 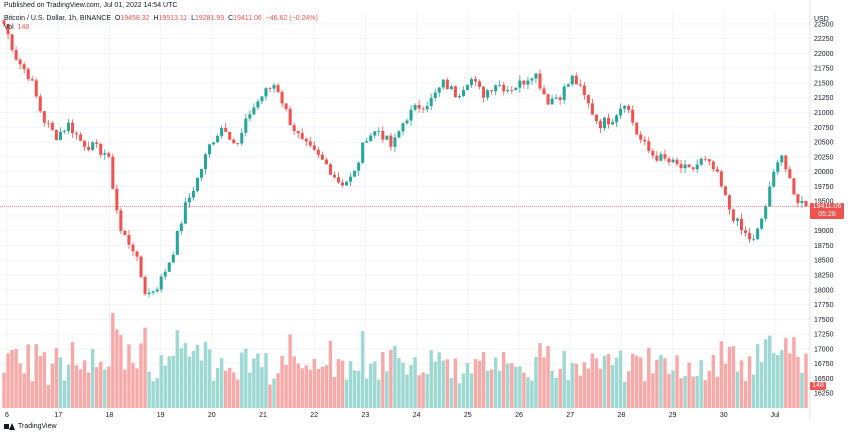 I want to click on y-tick-label: 17000, so click(x=824, y=349).